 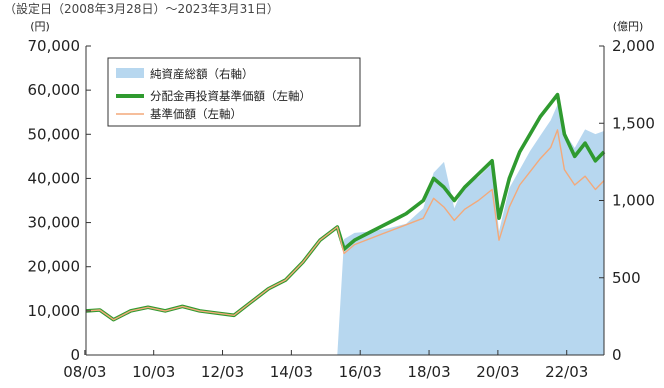 What do you see at coordinates (75, 355) in the screenshot?
I see `left-tick-label: 0` at bounding box center [75, 355].